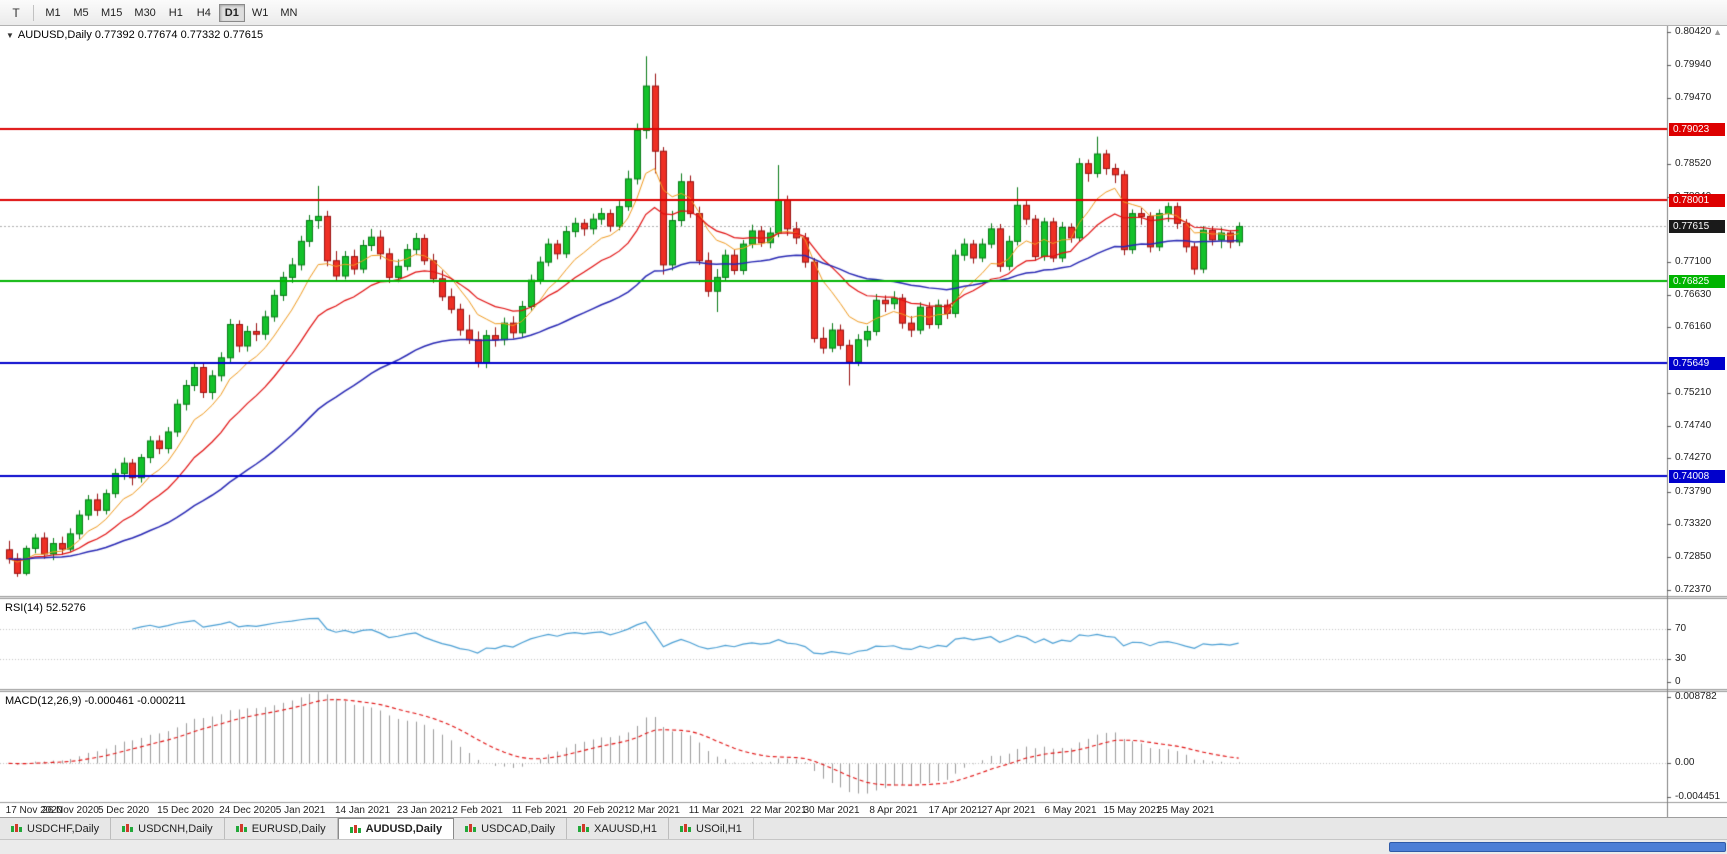 This screenshot has width=1727, height=854. What do you see at coordinates (625, 828) in the screenshot?
I see `chart-tab-label: XAUUSD,H1` at bounding box center [625, 828].